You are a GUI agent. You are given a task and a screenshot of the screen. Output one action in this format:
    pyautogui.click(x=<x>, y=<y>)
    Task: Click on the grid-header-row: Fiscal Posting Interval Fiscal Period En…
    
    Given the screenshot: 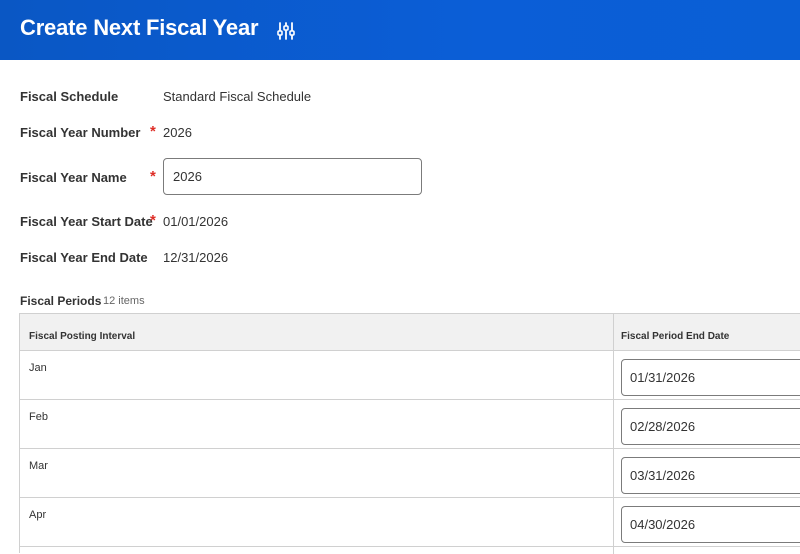 What is the action you would take?
    pyautogui.click(x=410, y=332)
    